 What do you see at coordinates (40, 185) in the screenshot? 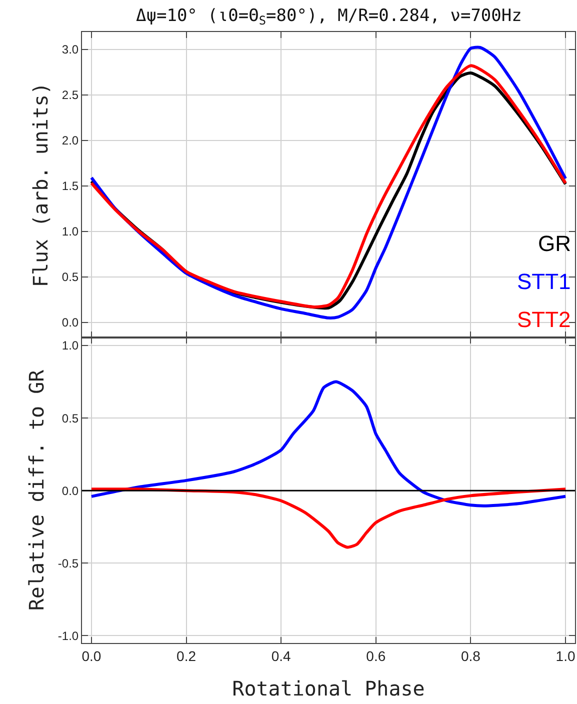
I see `y-axis-title: Flux (arb. units)` at bounding box center [40, 185].